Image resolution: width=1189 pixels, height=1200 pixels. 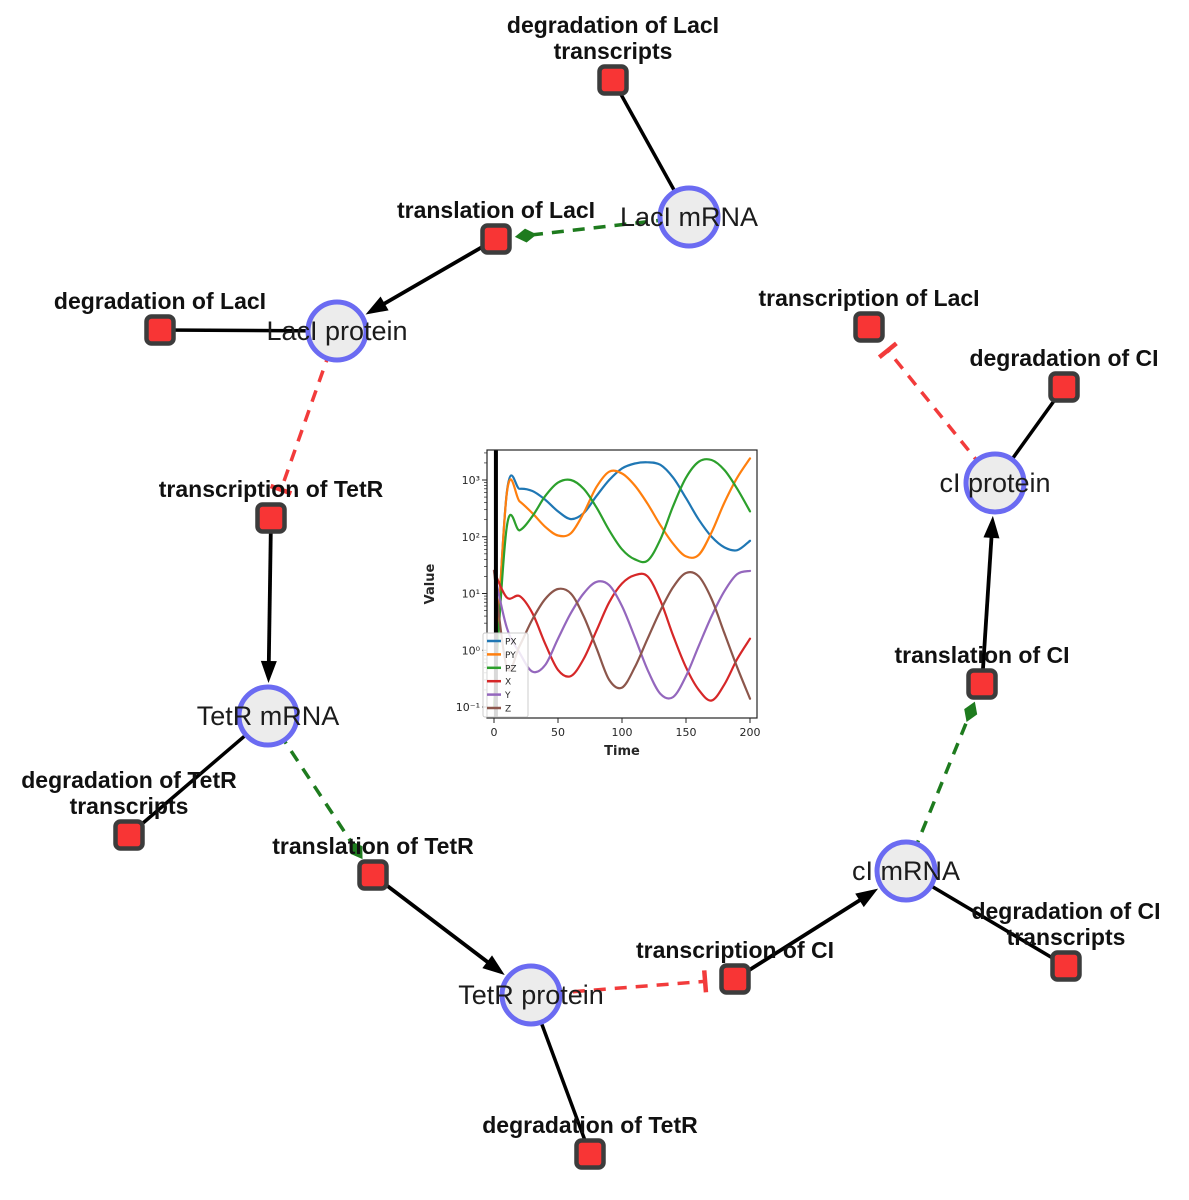 I want to click on series-line-y, so click(x=622, y=634).